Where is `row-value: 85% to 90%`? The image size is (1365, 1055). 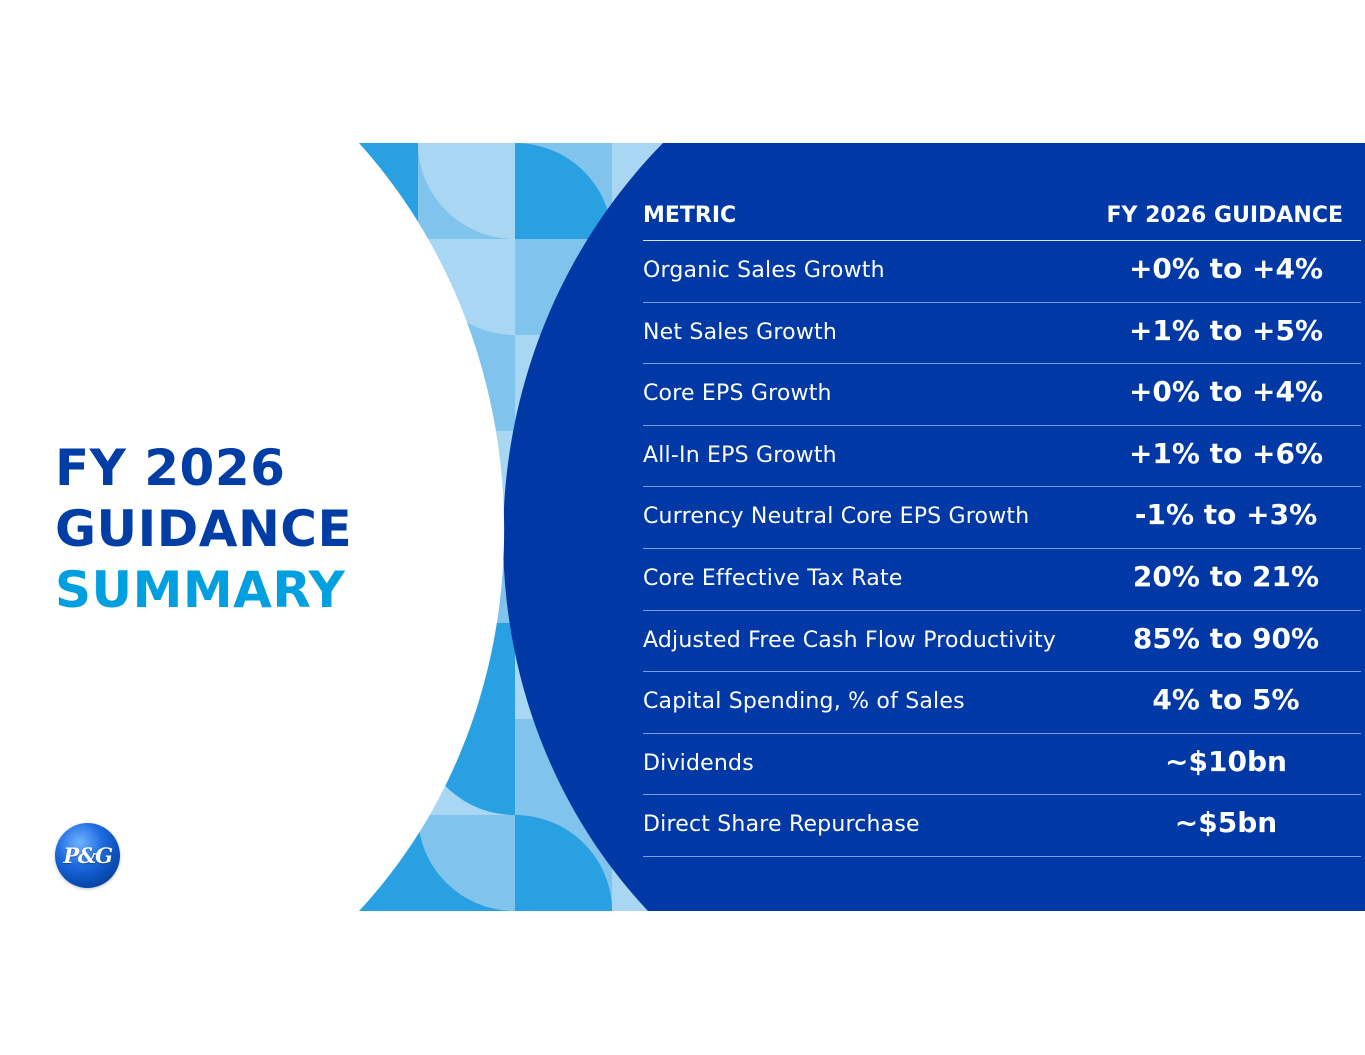
row-value: 85% to 90% is located at coordinates (1226, 638).